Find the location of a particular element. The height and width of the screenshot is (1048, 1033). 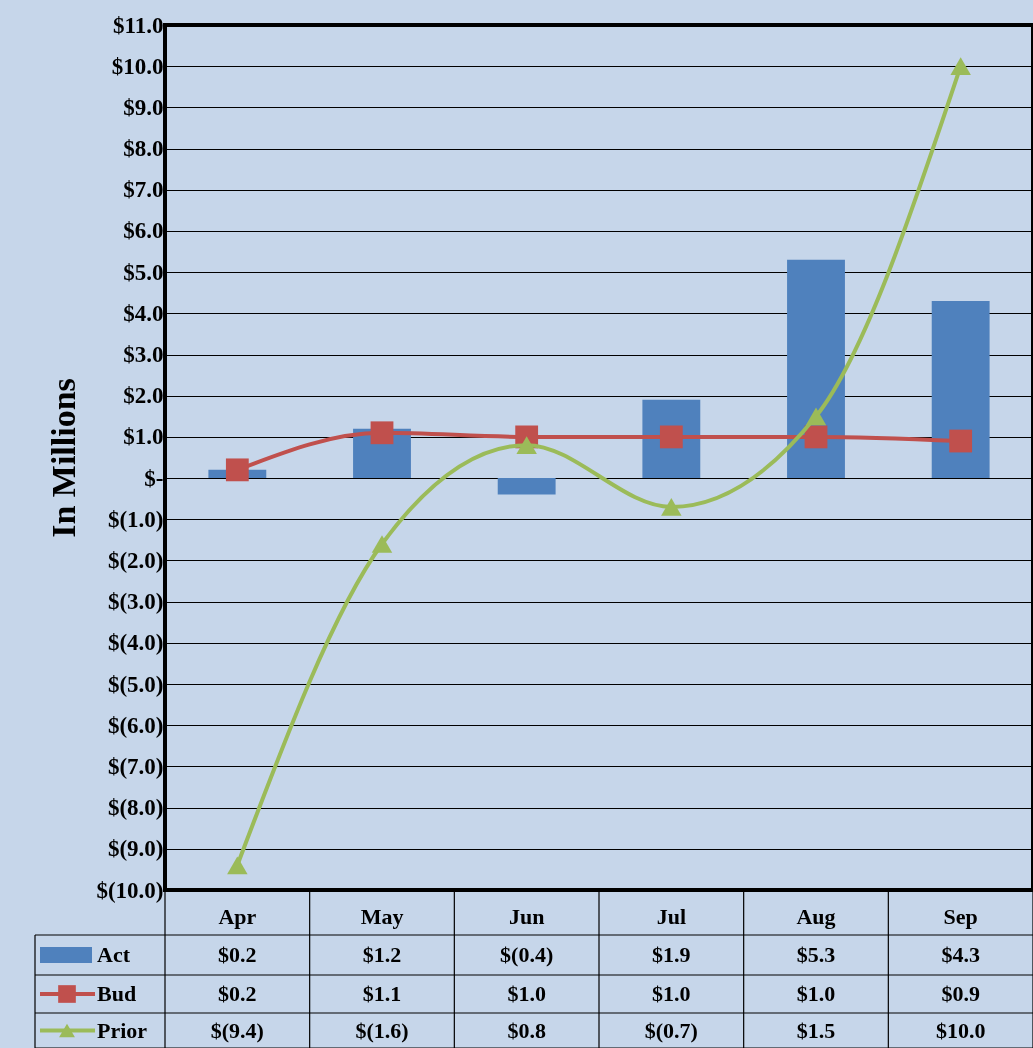

data-label: $5.3 is located at coordinates (816, 954).